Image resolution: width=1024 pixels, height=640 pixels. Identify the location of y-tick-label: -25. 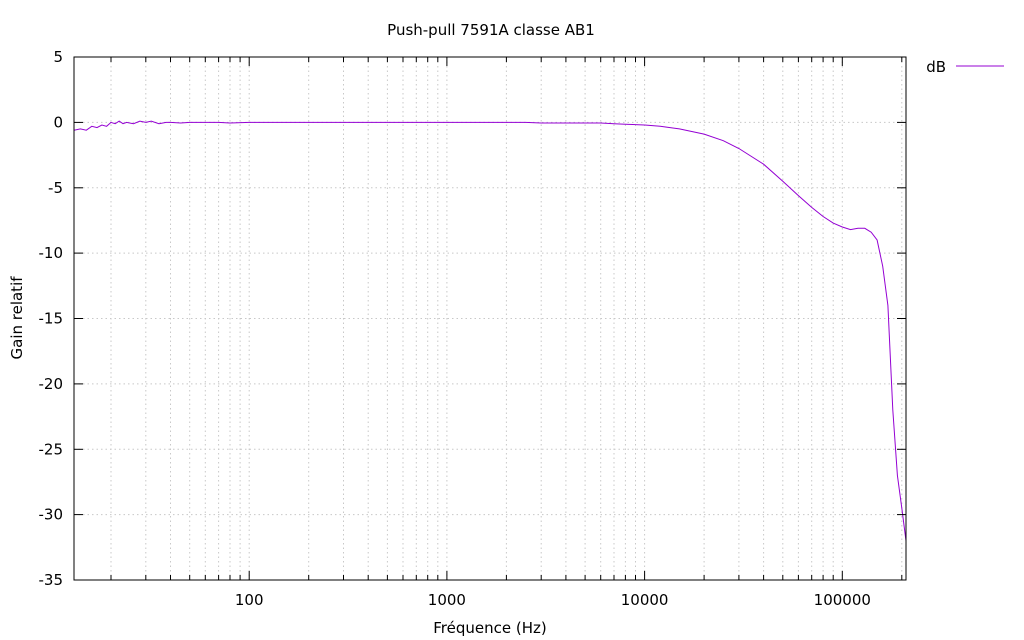
(51, 449).